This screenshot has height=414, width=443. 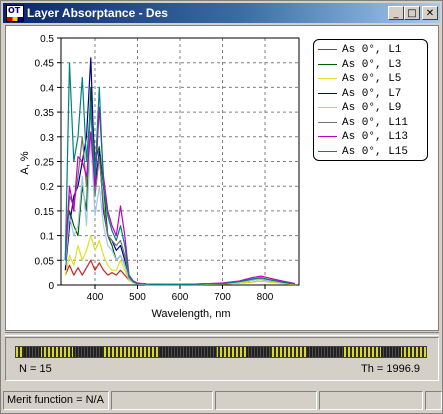 I want to click on legend-item: As 0°, L7, so click(x=372, y=94).